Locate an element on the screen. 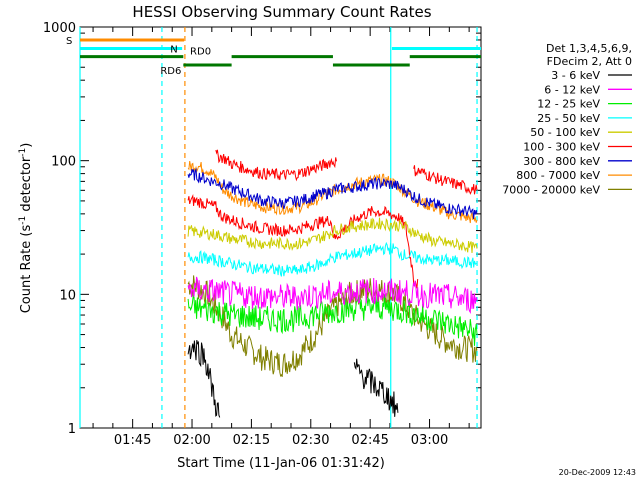  legend-item-label: 50 - 100 keV is located at coordinates (565, 132).